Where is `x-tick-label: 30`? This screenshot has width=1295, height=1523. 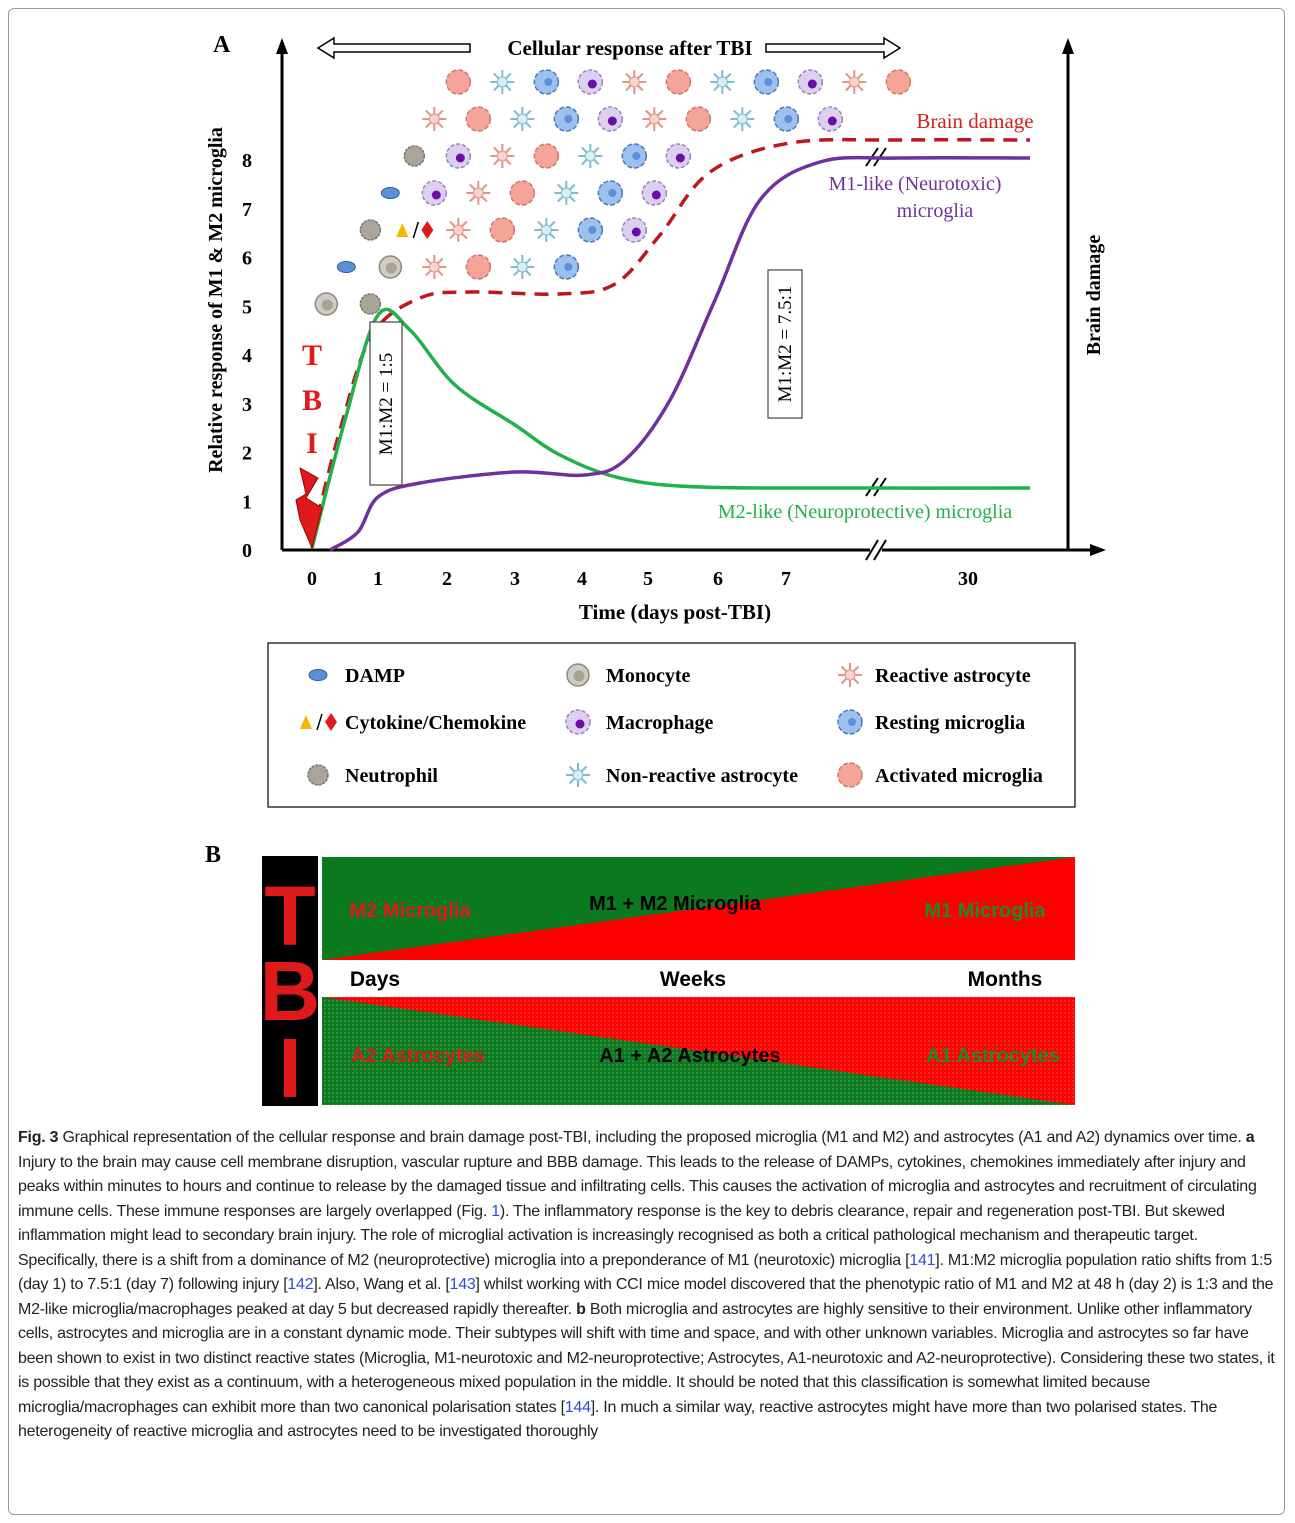 x-tick-label: 30 is located at coordinates (968, 579).